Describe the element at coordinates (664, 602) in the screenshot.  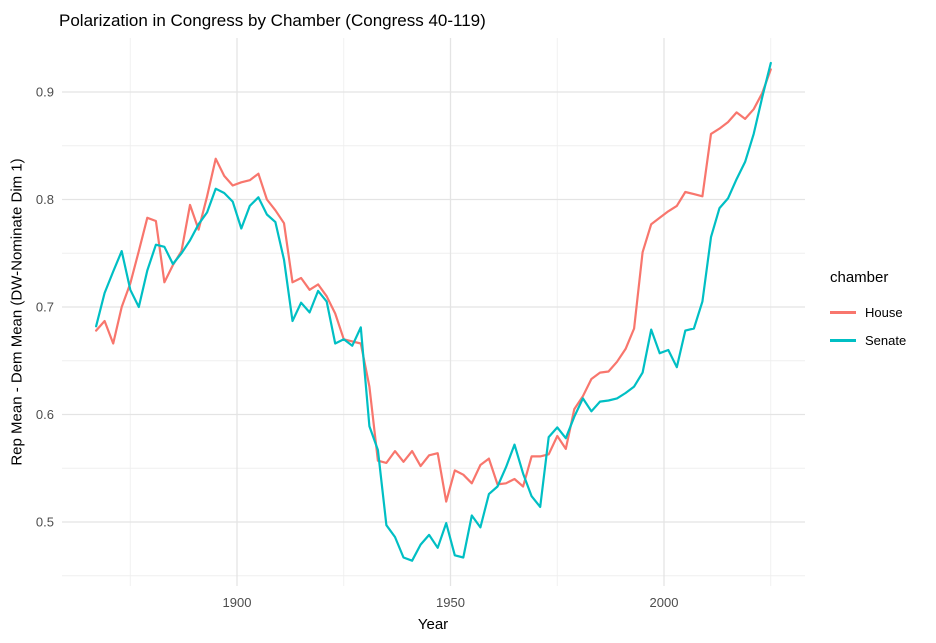
I see `svg-text: 2000` at that location.